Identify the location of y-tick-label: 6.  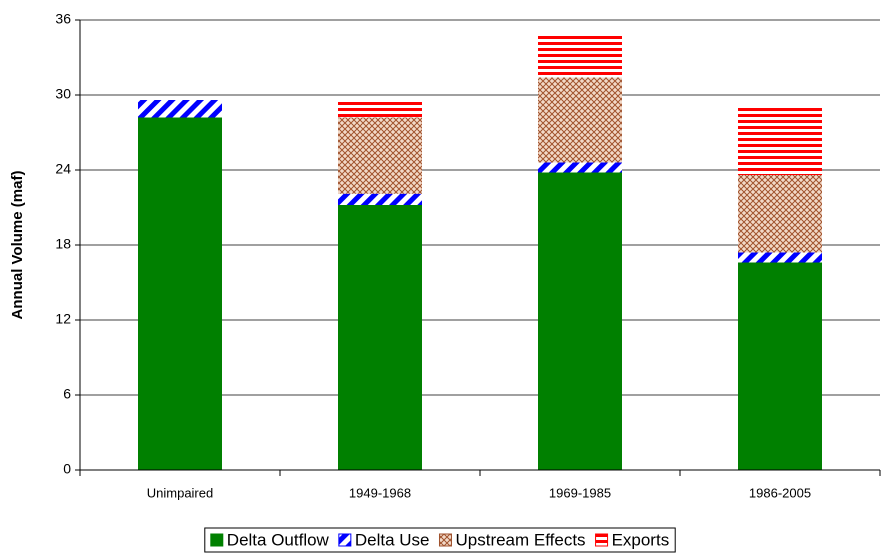
(67, 394).